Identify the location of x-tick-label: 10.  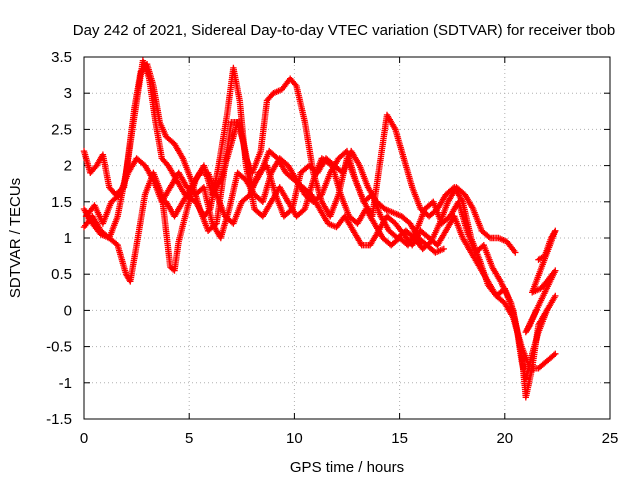
(294, 438).